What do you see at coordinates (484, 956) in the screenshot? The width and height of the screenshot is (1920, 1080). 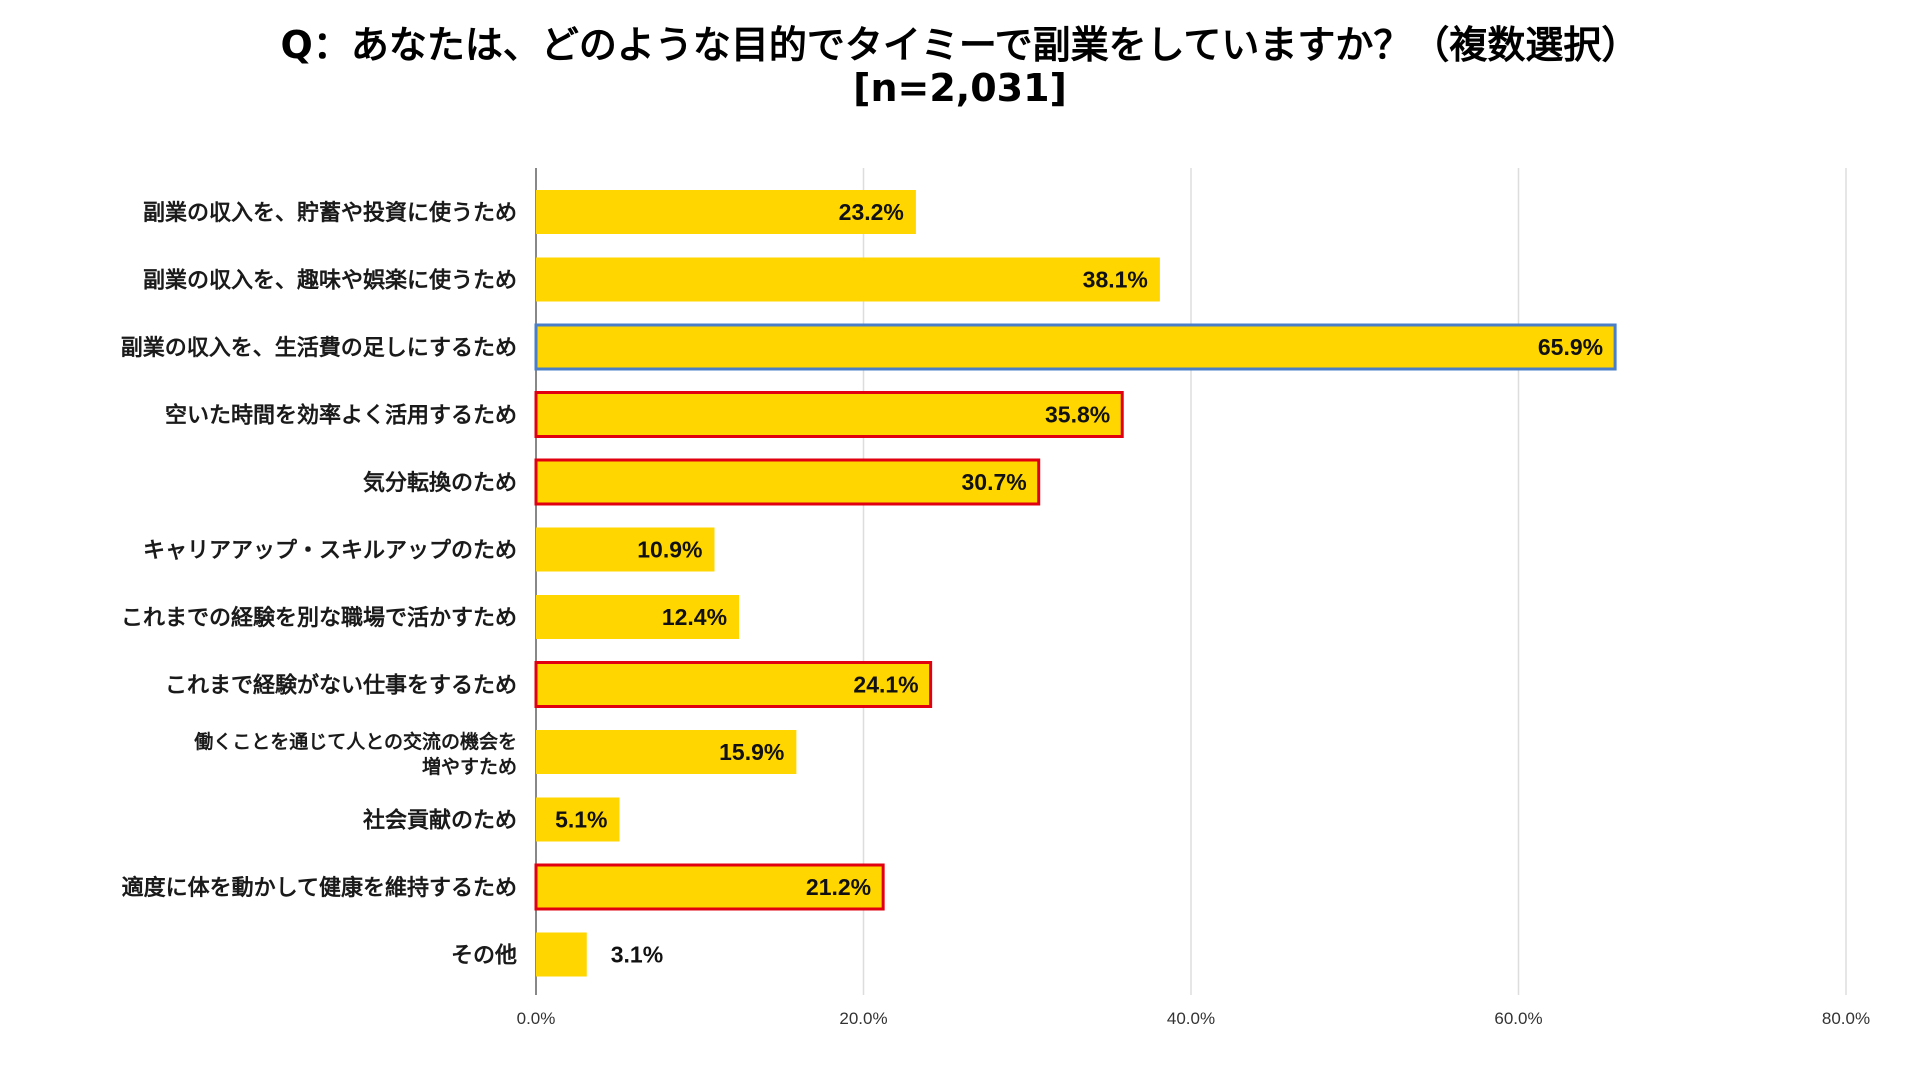 I see `category-label: その他` at bounding box center [484, 956].